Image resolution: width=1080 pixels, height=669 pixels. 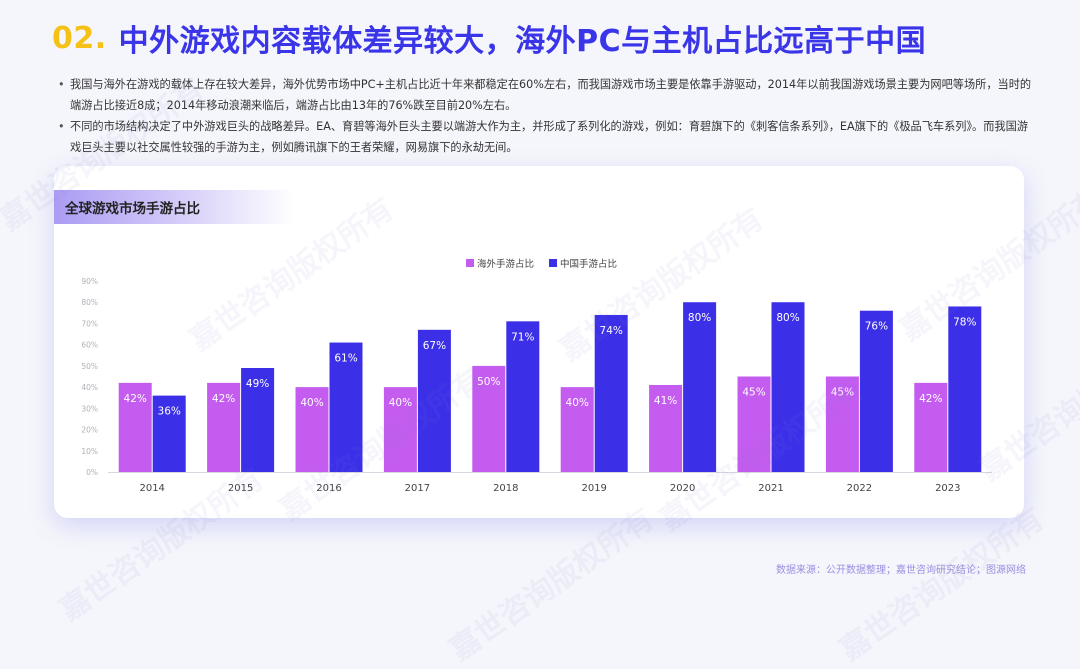 I want to click on data-source: 数据来源：公开数据整理；嘉世咨询研究结论；图源网络, so click(x=901, y=570).